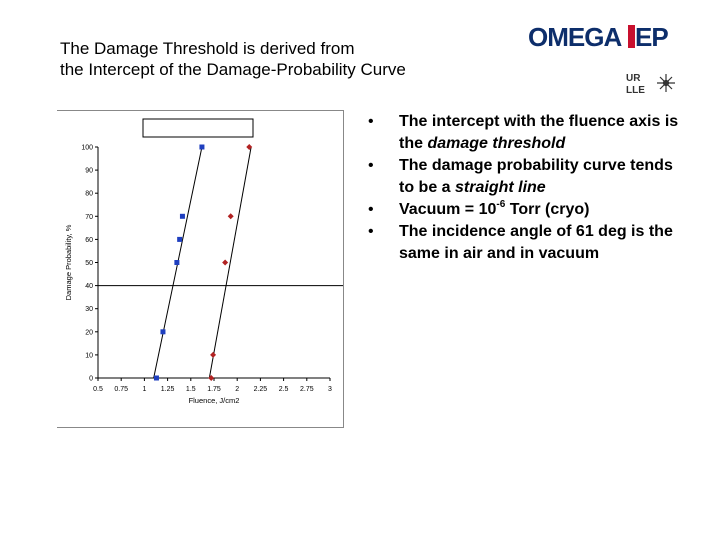 This screenshot has width=720, height=540. I want to click on logo-ep-text: EP, so click(651, 37).